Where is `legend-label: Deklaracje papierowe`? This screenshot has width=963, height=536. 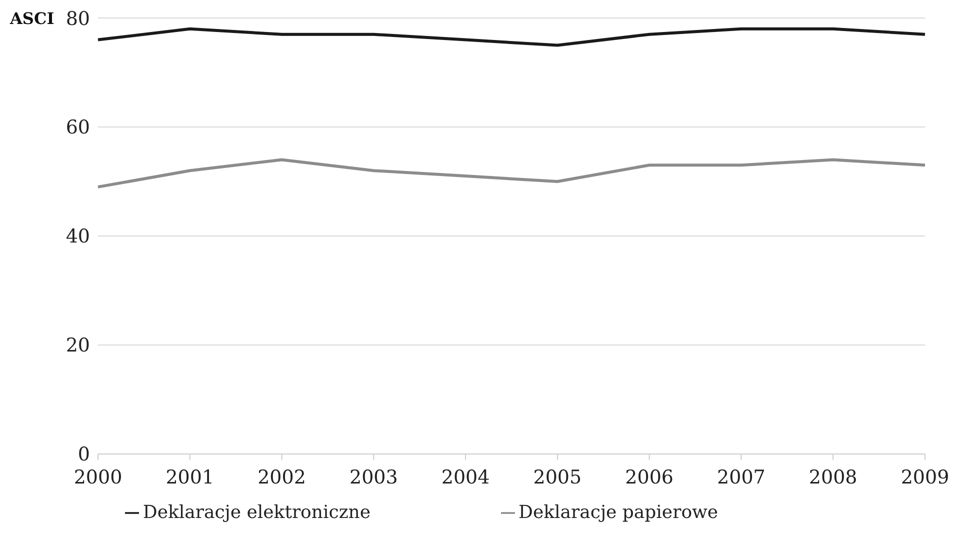
legend-label: Deklaracje papierowe is located at coordinates (618, 512).